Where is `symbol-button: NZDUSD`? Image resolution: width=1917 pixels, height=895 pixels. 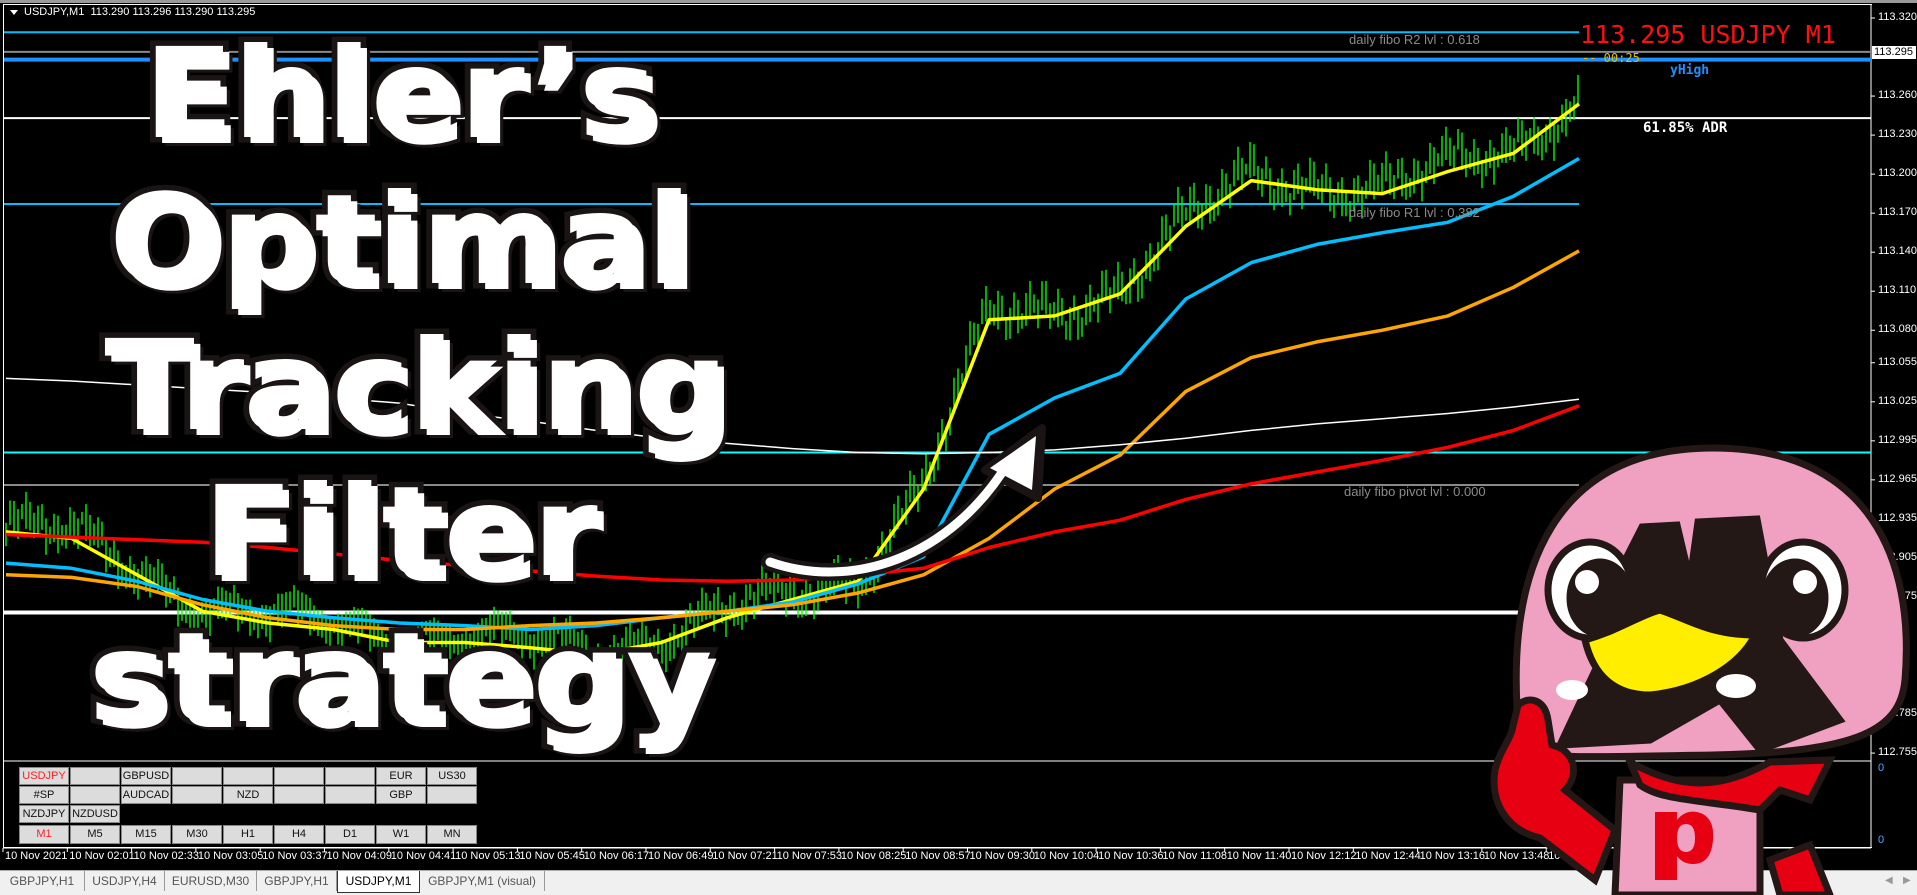 symbol-button: NZDUSD is located at coordinates (95, 814).